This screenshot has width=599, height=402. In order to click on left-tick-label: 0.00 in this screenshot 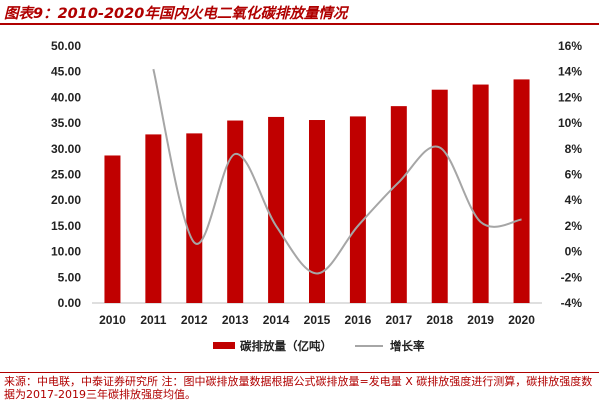, I will do `click(70, 303)`.